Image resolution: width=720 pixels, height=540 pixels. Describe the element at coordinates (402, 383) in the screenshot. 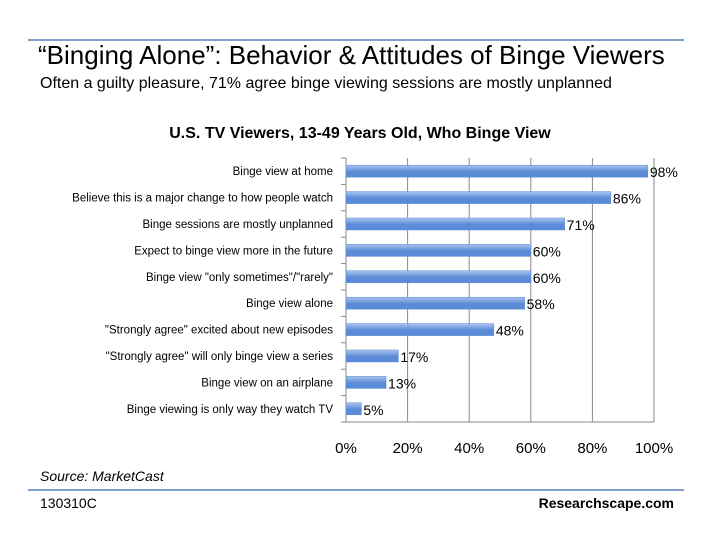

I see `value-label: 13%` at that location.